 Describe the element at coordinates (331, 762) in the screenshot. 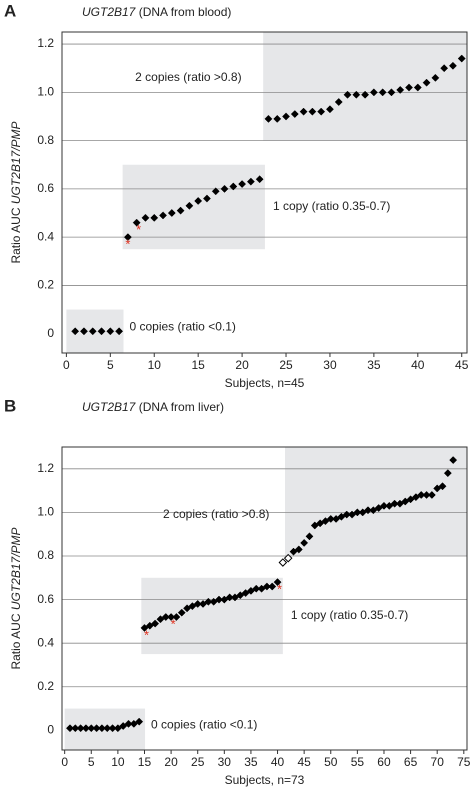

I see `x-tick-label: 50` at that location.